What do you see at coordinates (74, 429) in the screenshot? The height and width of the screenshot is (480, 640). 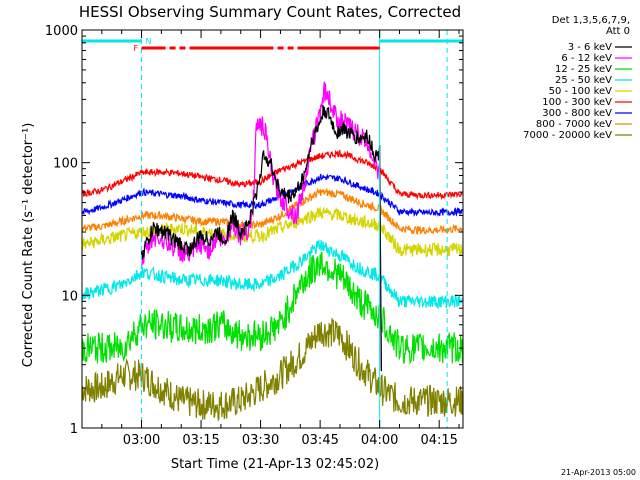 I see `y-tick-label: 1` at bounding box center [74, 429].